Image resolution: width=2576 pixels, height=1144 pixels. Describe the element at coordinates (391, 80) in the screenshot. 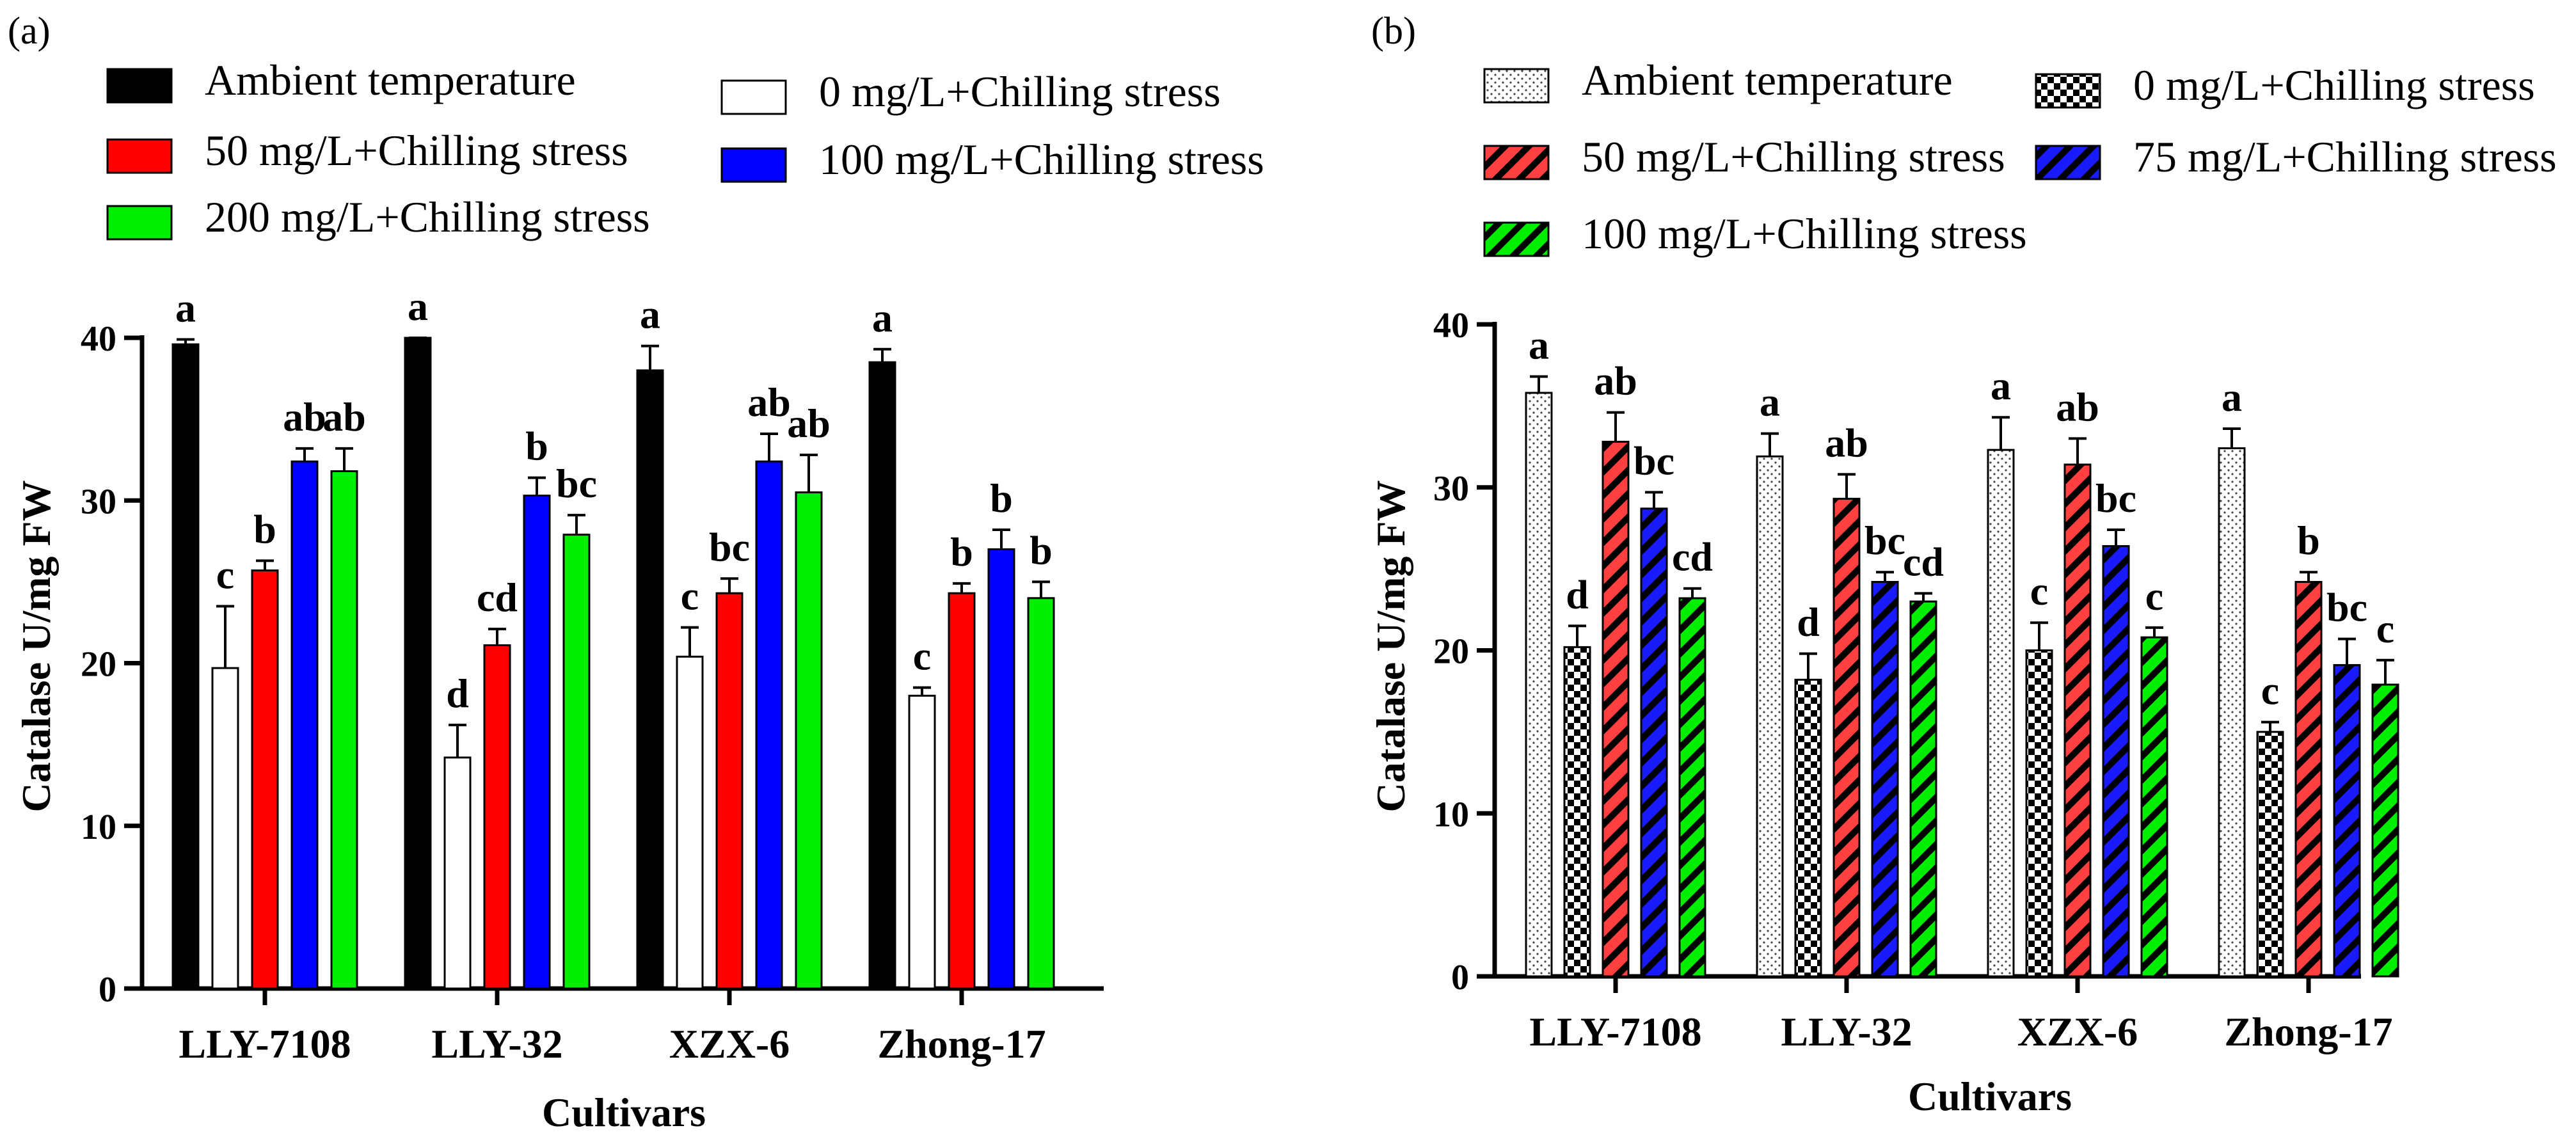

I see `legend-label: Ambient temperature` at that location.